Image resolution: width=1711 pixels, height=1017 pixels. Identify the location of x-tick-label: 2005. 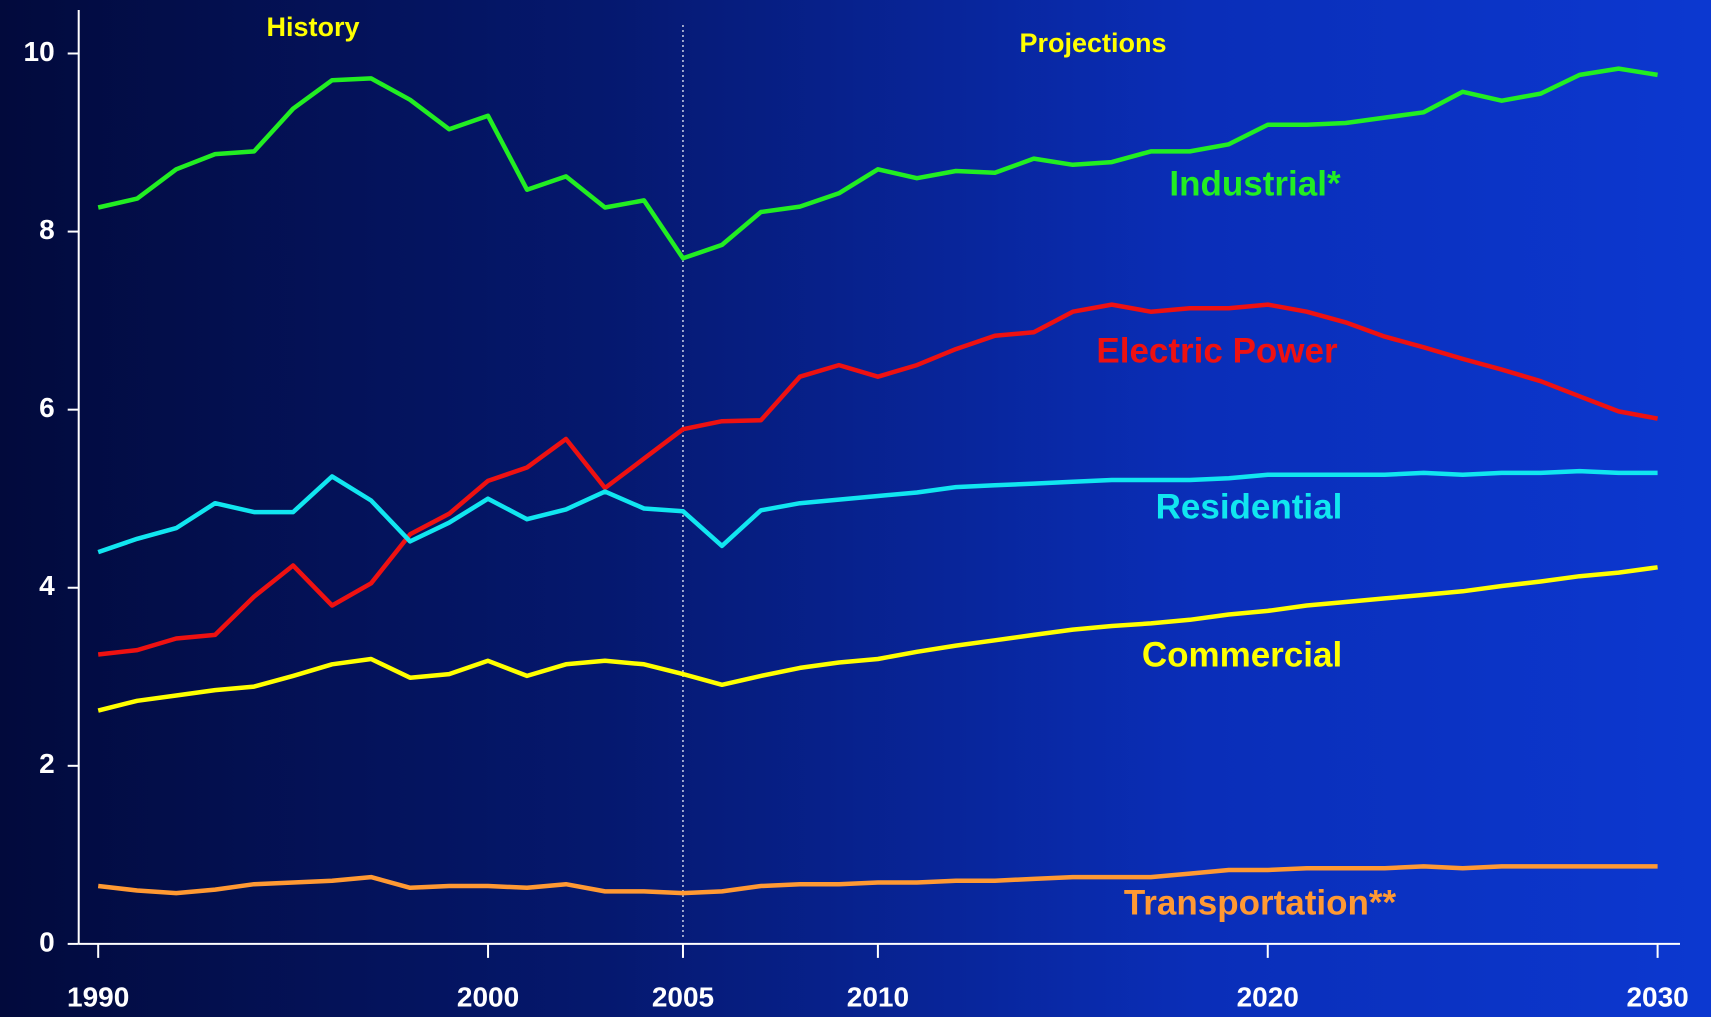
(683, 996).